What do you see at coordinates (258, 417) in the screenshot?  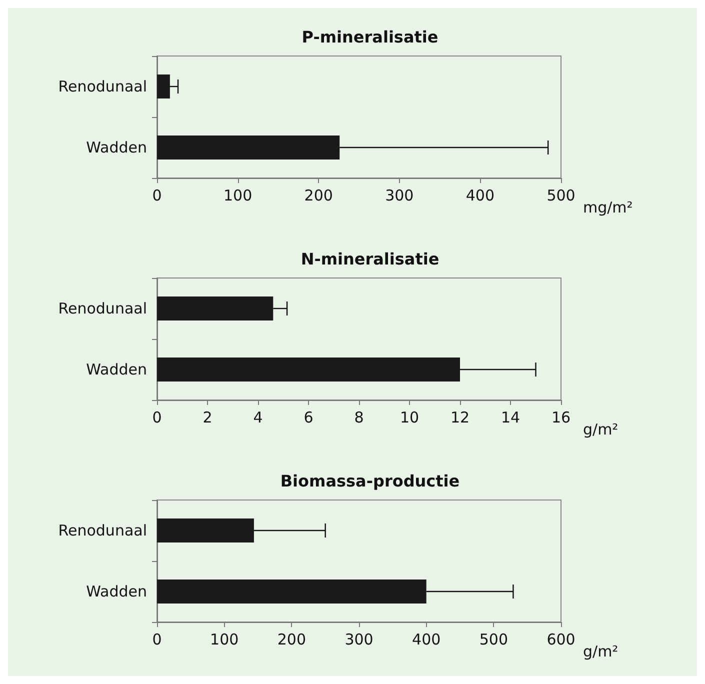 I see `x-tick-label: 4` at bounding box center [258, 417].